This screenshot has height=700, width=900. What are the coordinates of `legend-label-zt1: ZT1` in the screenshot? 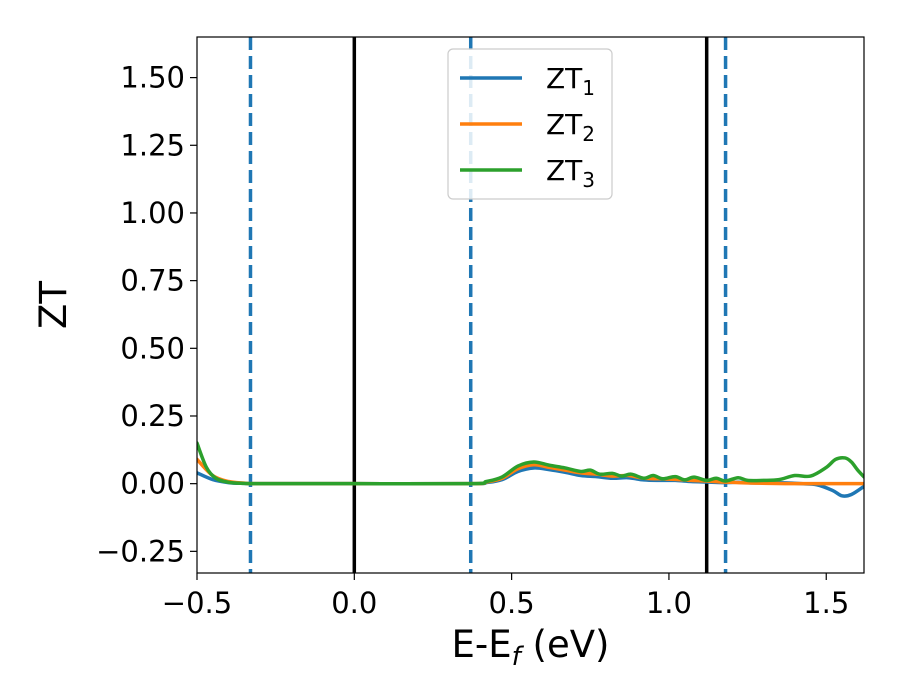 It's located at (570, 81).